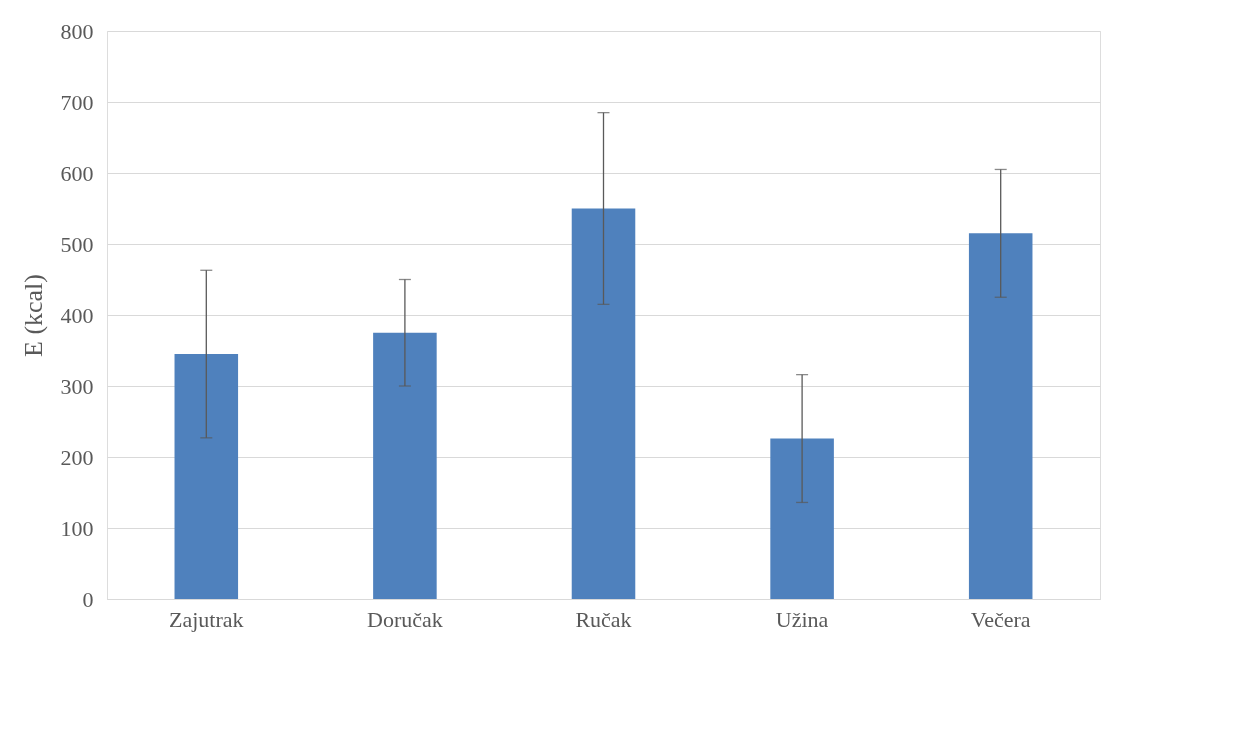 This screenshot has width=1237, height=735. Describe the element at coordinates (77, 528) in the screenshot. I see `y-tick-label: 100` at that location.